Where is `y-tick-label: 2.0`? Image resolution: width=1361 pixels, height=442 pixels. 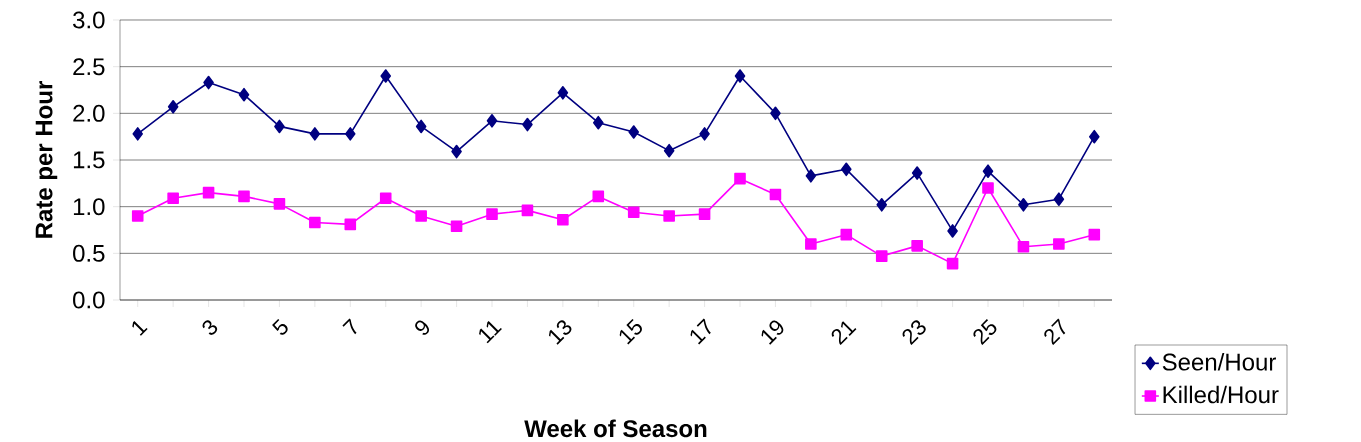
y-tick-label: 2.0 is located at coordinates (89, 113).